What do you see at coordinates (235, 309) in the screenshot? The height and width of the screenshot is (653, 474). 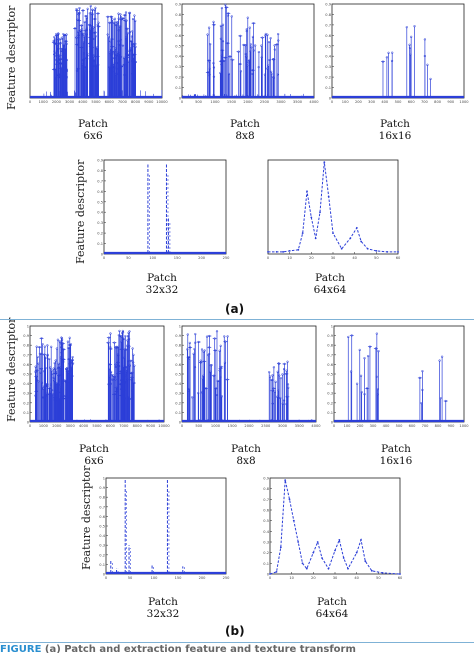 I see `group-label-a: (a)` at bounding box center [235, 309].